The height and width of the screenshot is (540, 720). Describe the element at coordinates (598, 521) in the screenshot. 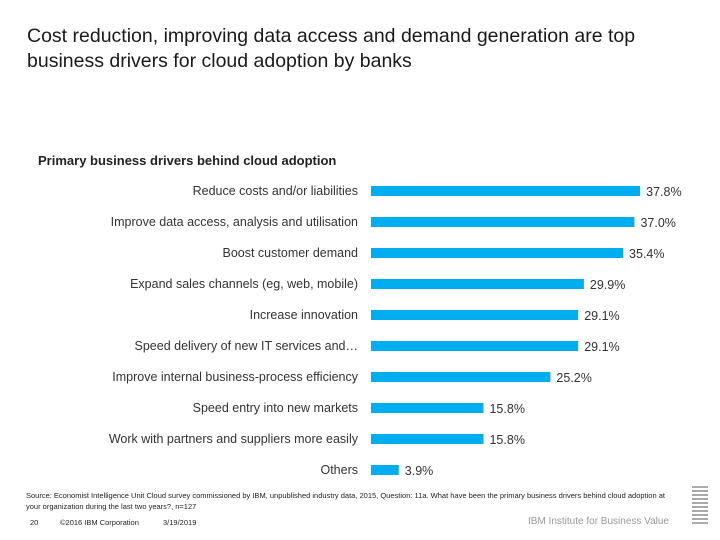

I see `brand-text: IBM Institute for Business Value` at that location.